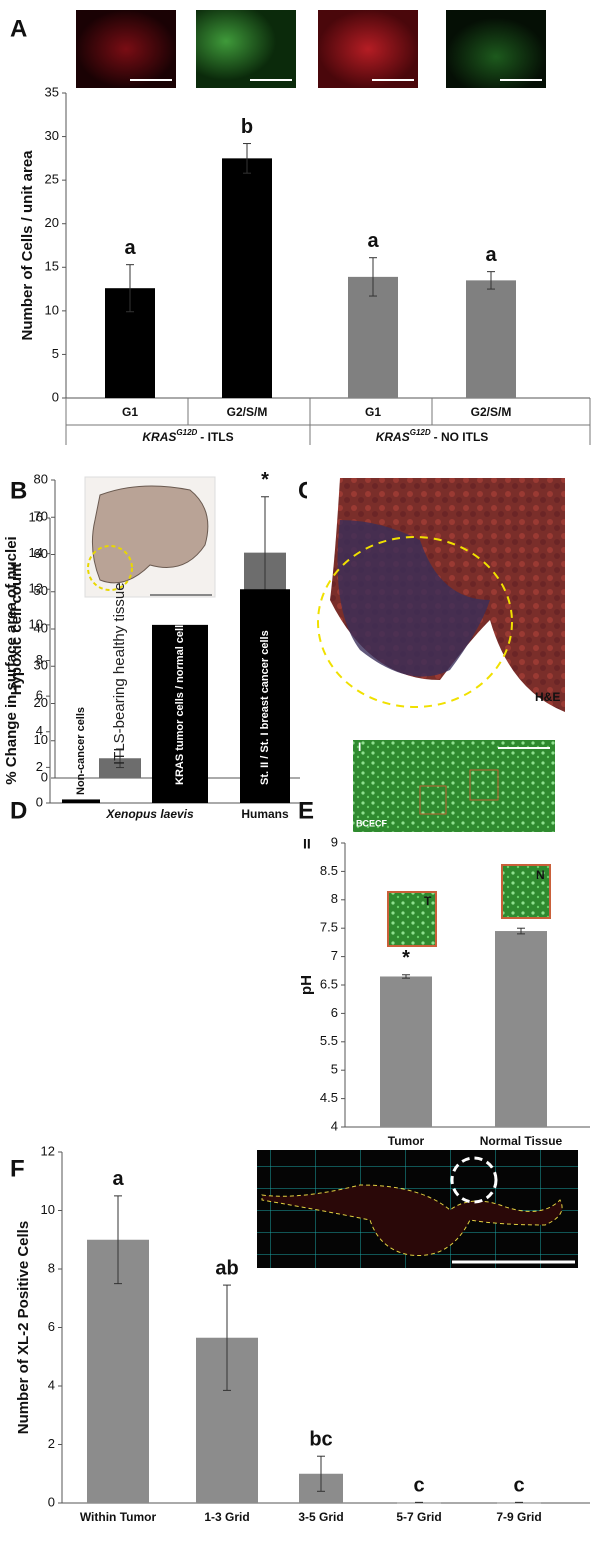 Image resolution: width=600 pixels, height=1554 pixels. I want to click on image-label: T, so click(428, 901).